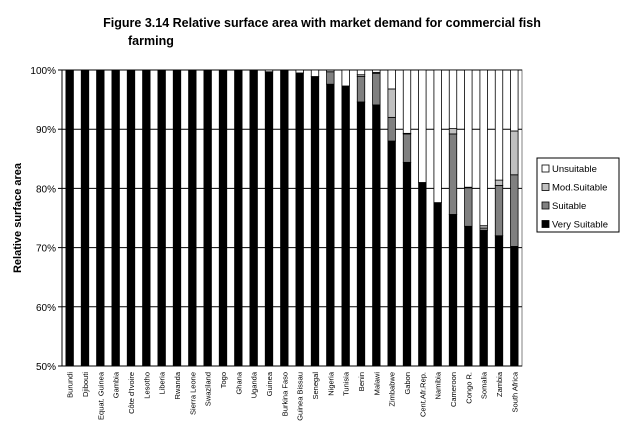 The width and height of the screenshot is (624, 435). Describe the element at coordinates (46, 249) in the screenshot. I see `y-tick-label: 70%` at that location.